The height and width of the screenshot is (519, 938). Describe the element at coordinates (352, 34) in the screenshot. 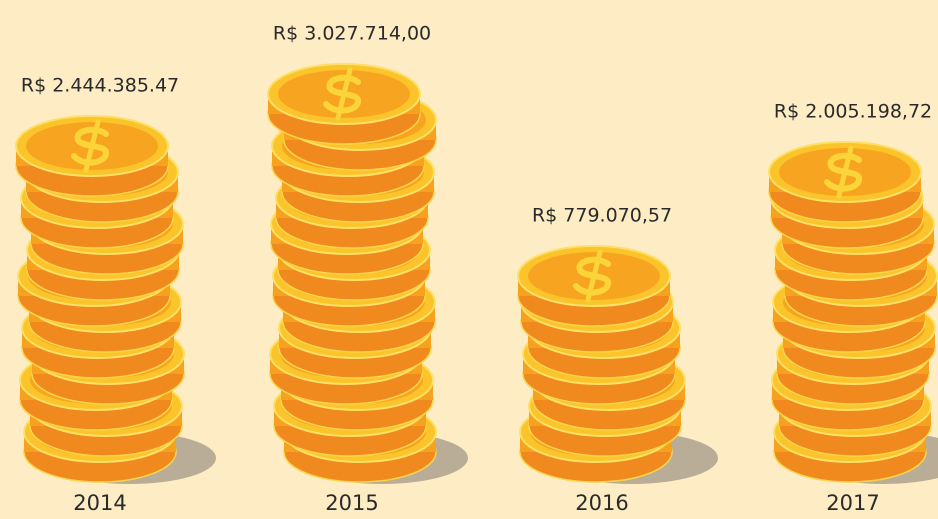

I see `value-label: R$ 3.027.714,00` at that location.